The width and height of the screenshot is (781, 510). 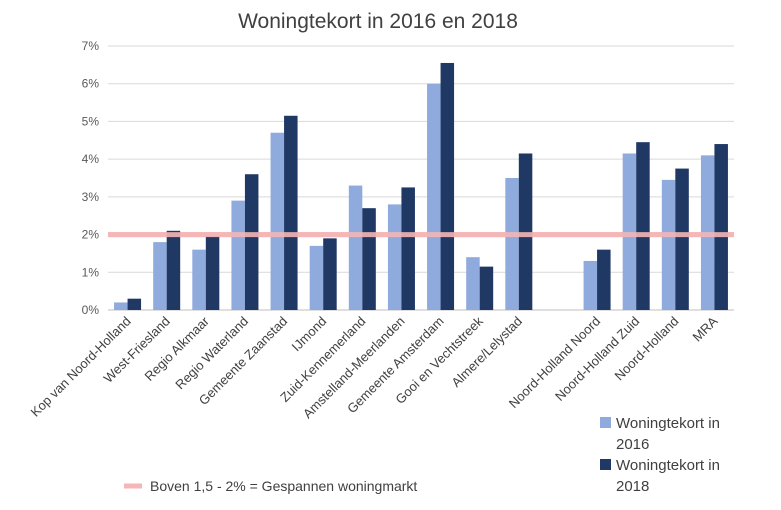 What do you see at coordinates (91, 178) in the screenshot?
I see `y-axis-ticks: 0% 1% 2% 3% 4% 5% 6% 7%` at bounding box center [91, 178].